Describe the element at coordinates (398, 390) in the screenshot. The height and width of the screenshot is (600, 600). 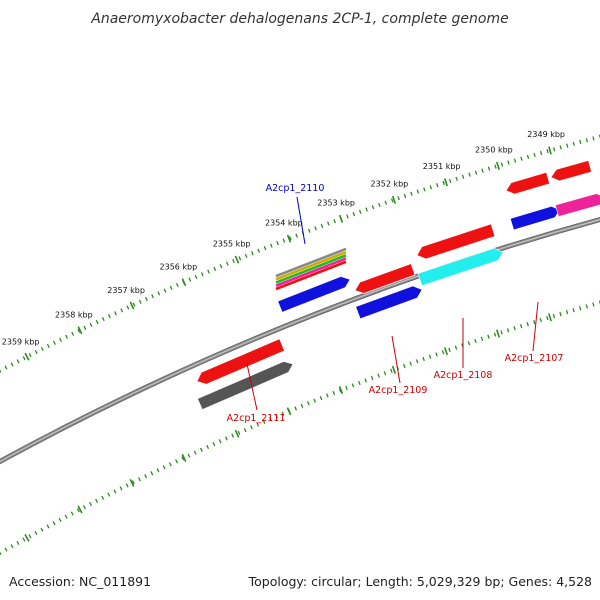
I see `gene-label: A2cp1_2109` at that location.